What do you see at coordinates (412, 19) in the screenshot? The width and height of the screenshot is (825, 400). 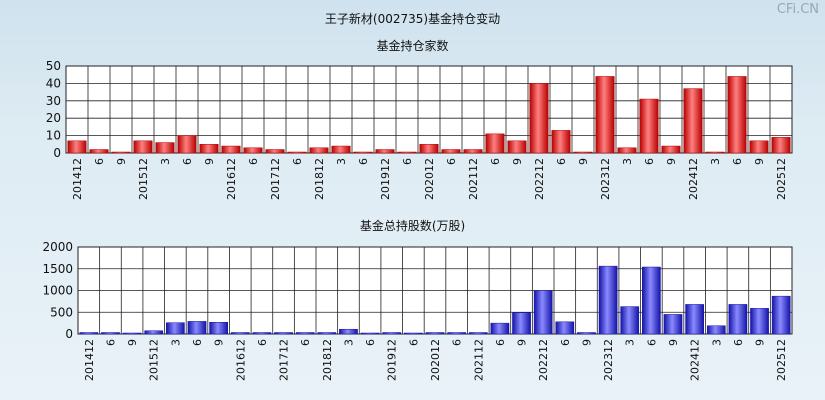 I see `page-title: 王子新材(002735)基金持仓变动` at bounding box center [412, 19].